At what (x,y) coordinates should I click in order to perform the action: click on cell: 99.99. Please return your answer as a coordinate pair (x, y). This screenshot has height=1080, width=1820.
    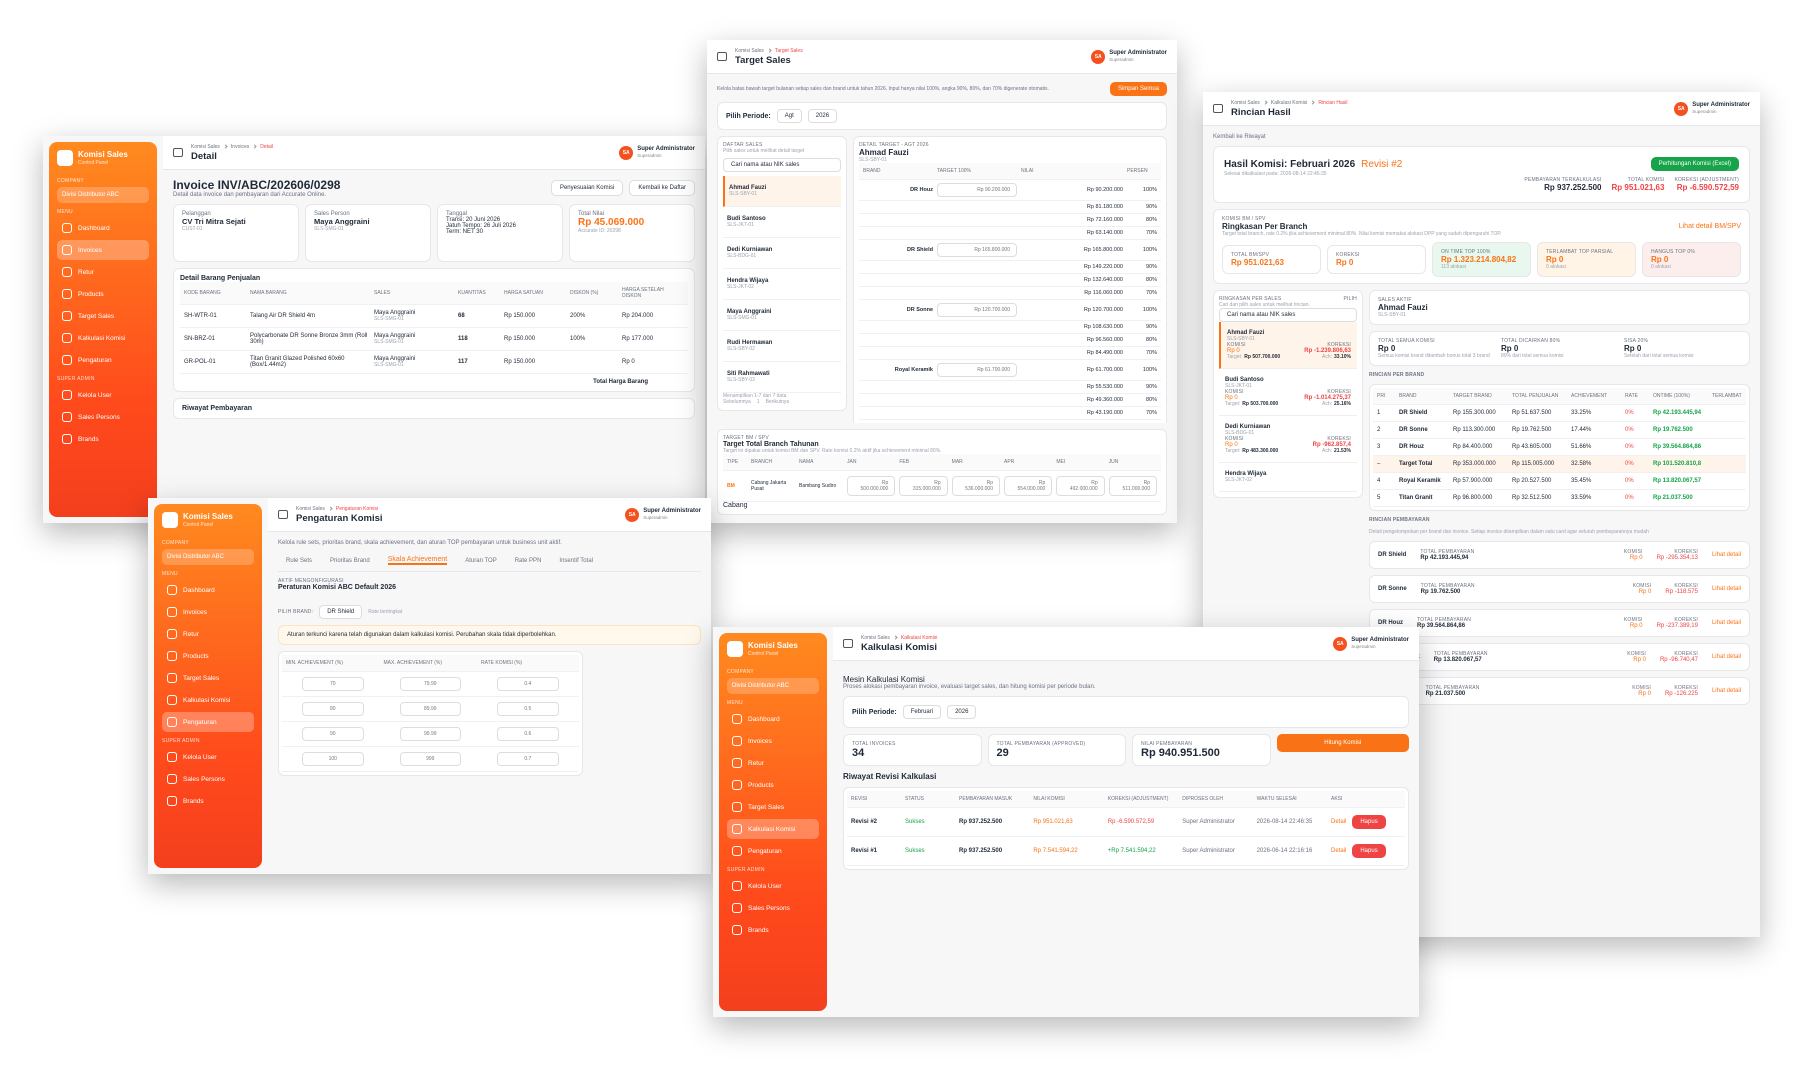
    Looking at the image, I should click on (430, 734).